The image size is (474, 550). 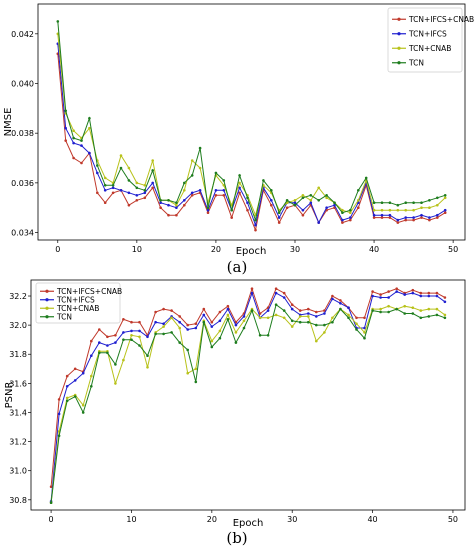 What do you see at coordinates (18, 412) in the screenshot?
I see `y-tick-label: 31.4` at bounding box center [18, 412].